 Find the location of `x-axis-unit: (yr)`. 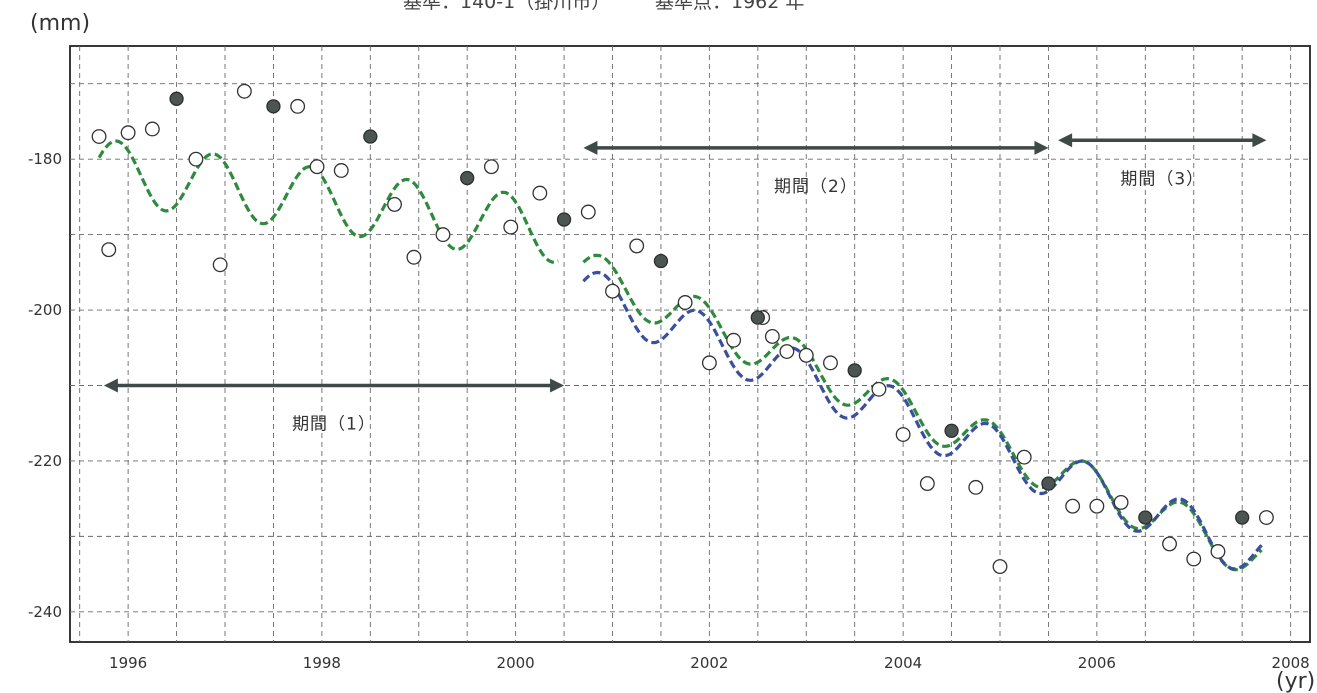

x-axis-unit: (yr) is located at coordinates (1295, 681).